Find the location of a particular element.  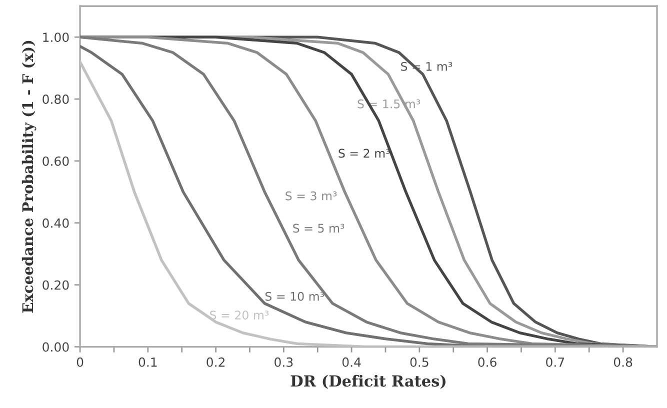

series-label: S = 3 m³ is located at coordinates (311, 195).